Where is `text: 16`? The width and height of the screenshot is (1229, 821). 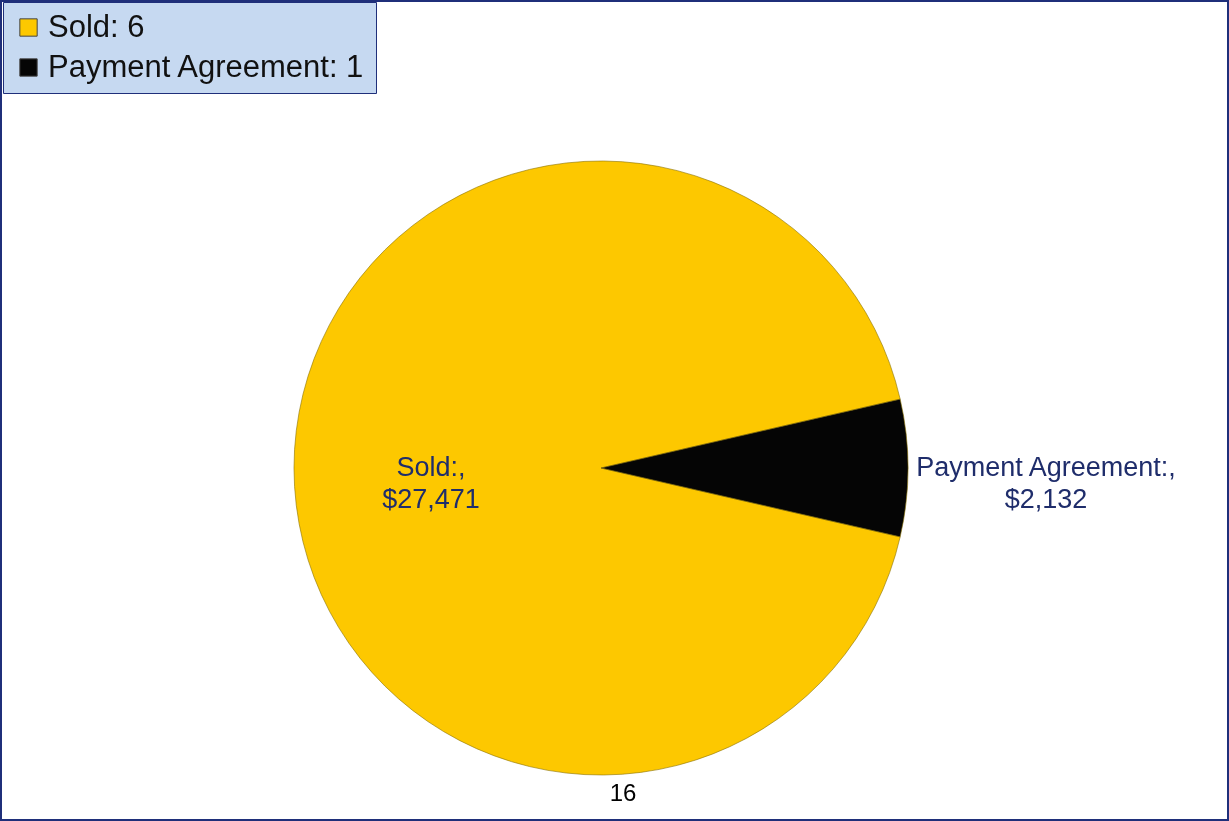 text: 16 is located at coordinates (623, 792).